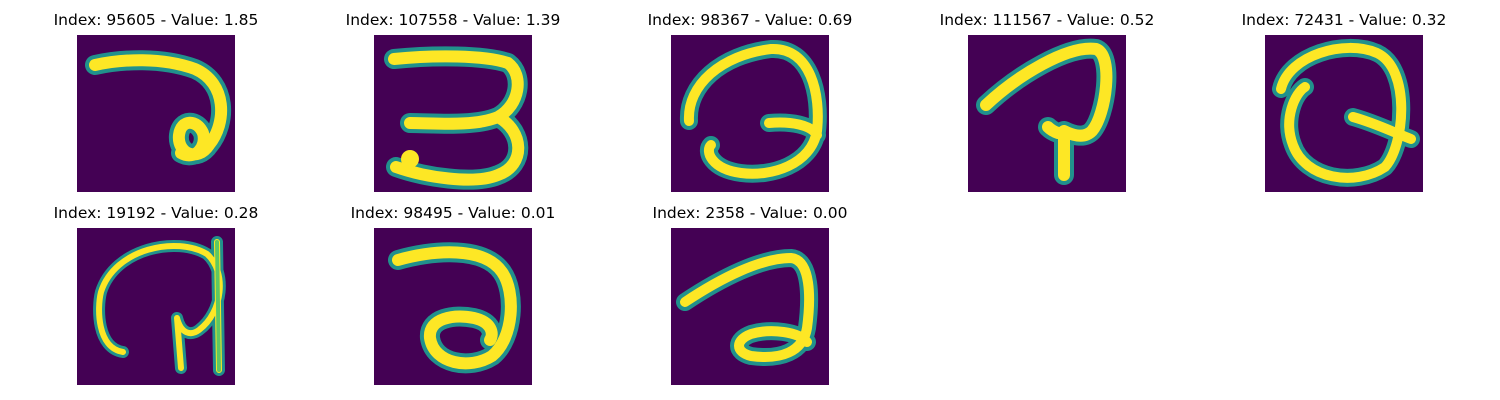 This screenshot has width=1500, height=400. I want to click on panel-title: Index: 2358 - Value: 0.00, so click(750, 213).